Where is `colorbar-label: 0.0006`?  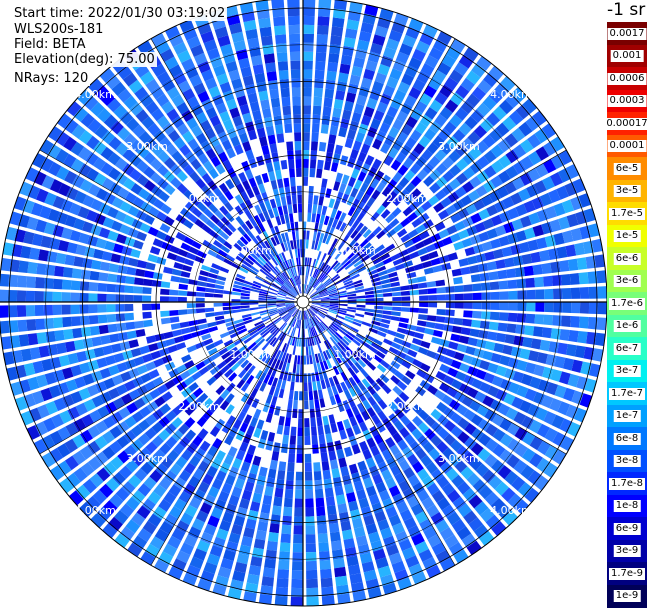 colorbar-label: 0.0006 is located at coordinates (627, 78).